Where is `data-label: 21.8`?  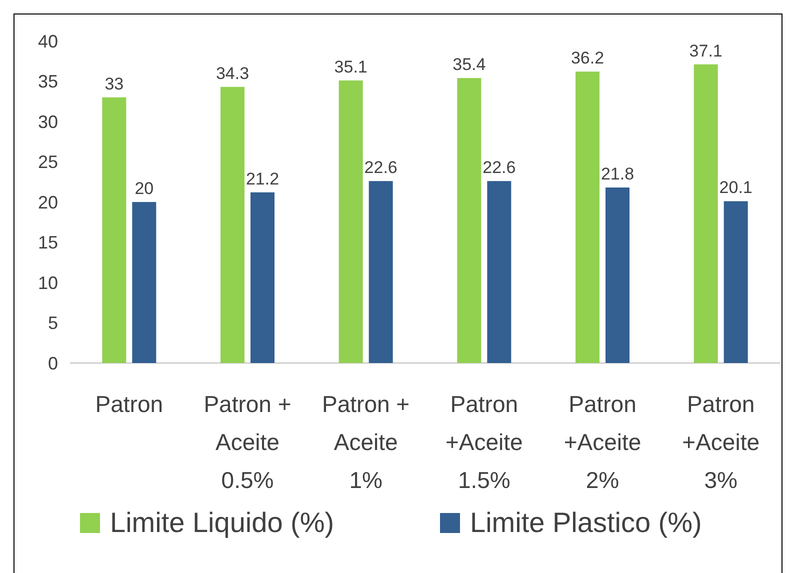 data-label: 21.8 is located at coordinates (617, 174).